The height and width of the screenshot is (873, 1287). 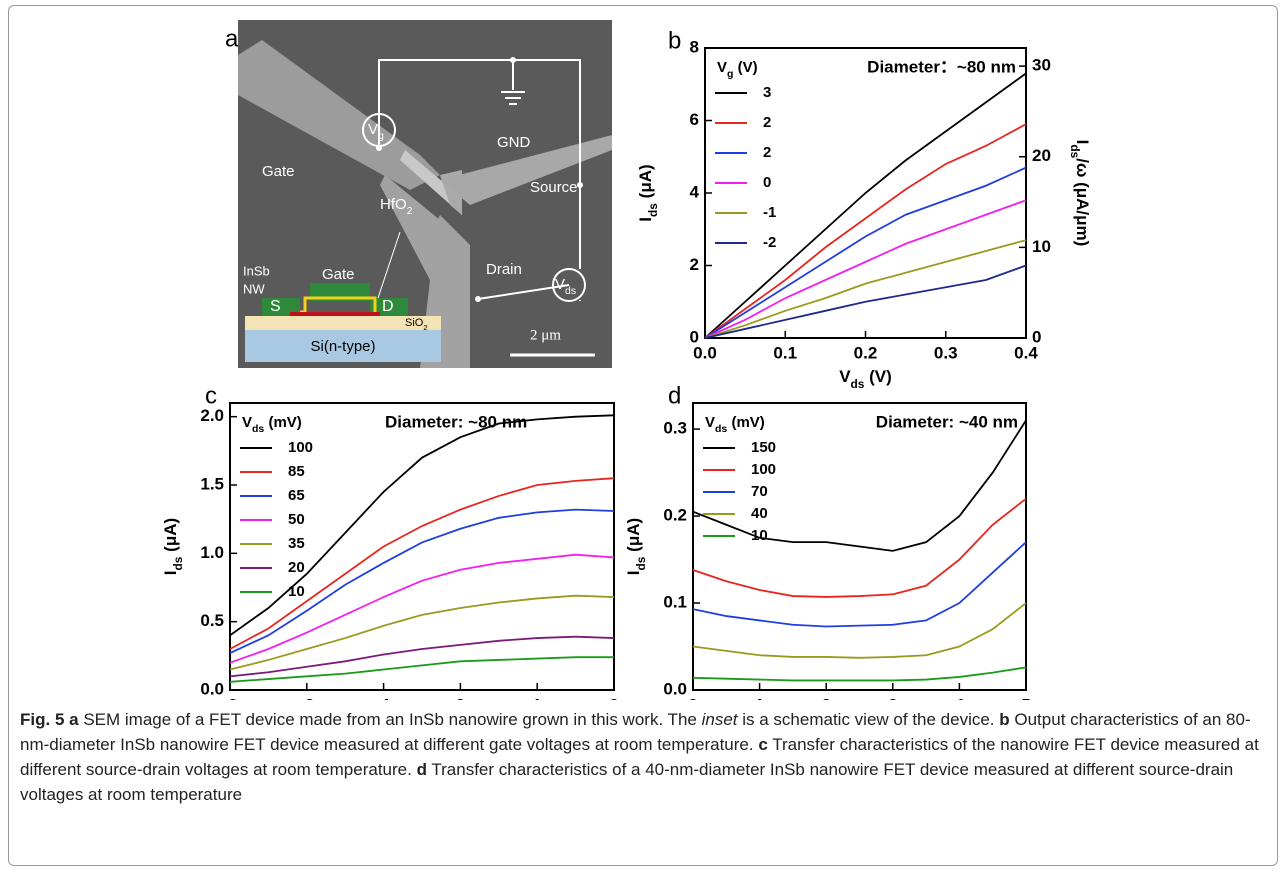 What do you see at coordinates (1041, 65) in the screenshot?
I see `y2-tick-label: 30` at bounding box center [1041, 65].